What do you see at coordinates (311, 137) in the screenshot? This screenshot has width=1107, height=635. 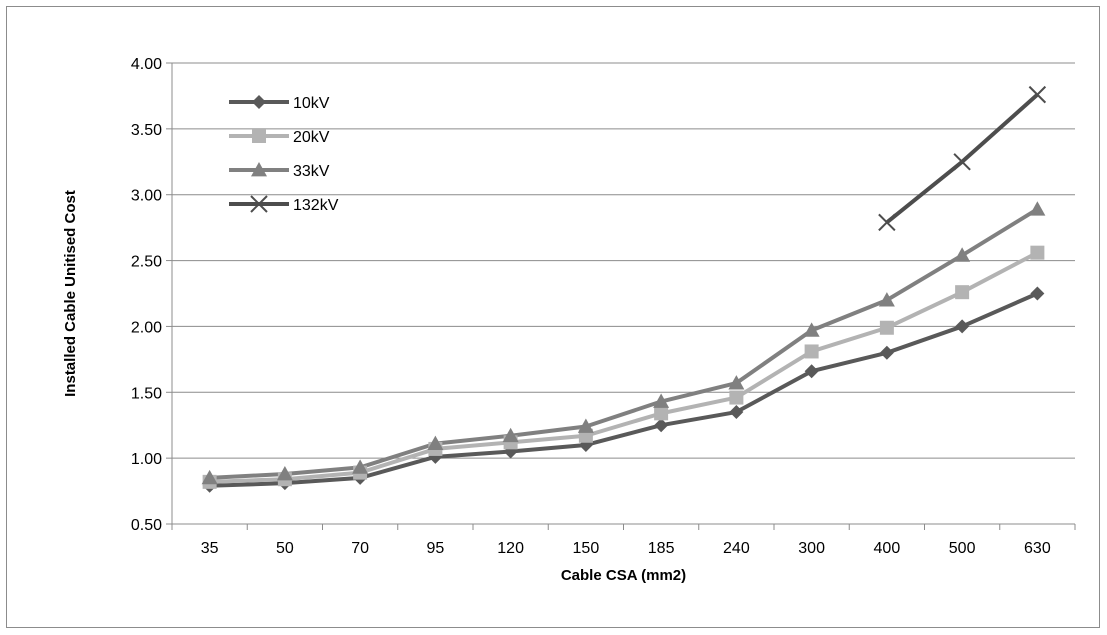 I see `legend-label-20kV: 20kV` at bounding box center [311, 137].